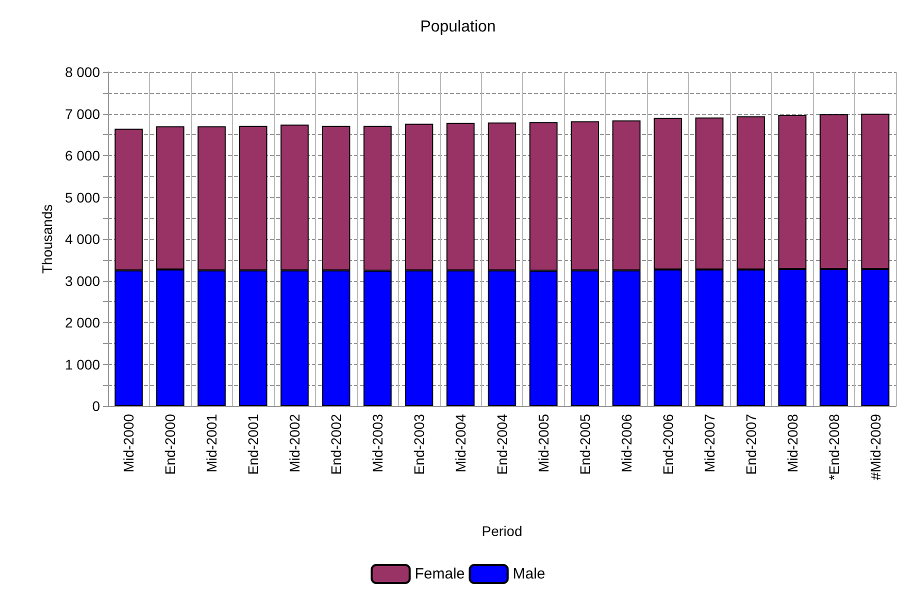 Image resolution: width=916 pixels, height=599 pixels. What do you see at coordinates (253, 444) in the screenshot?
I see `x-tick-label: End-2001` at bounding box center [253, 444].